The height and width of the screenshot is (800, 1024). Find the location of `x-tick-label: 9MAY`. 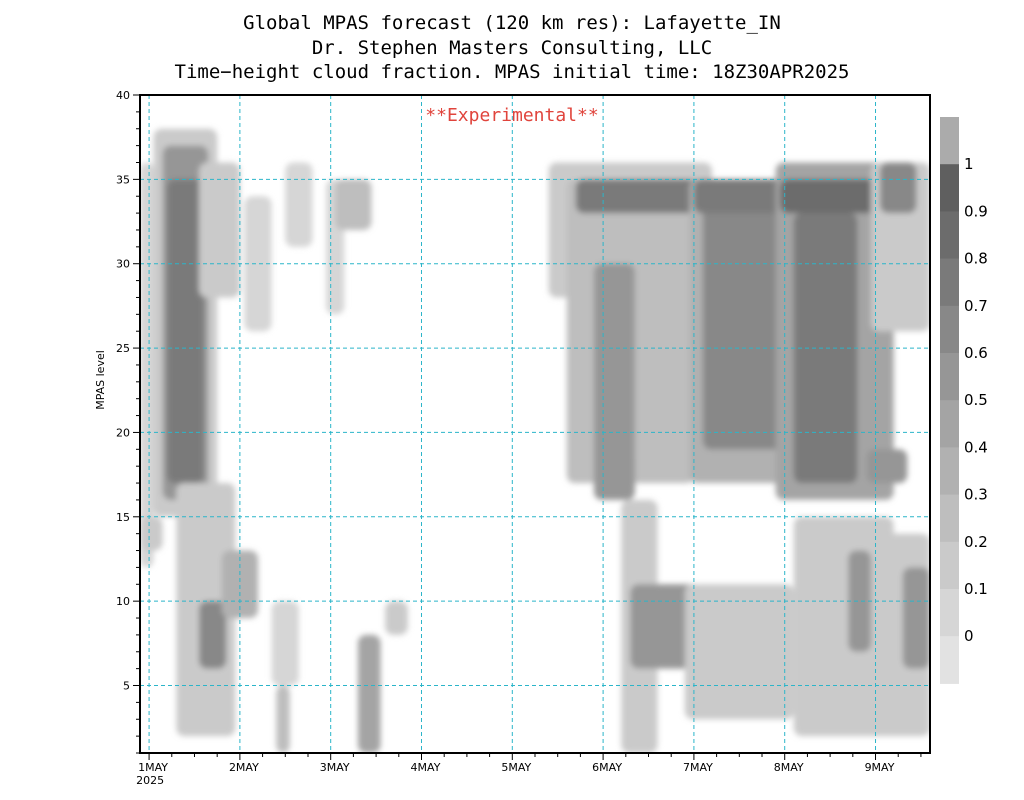

x-tick-label: 9MAY is located at coordinates (880, 767).